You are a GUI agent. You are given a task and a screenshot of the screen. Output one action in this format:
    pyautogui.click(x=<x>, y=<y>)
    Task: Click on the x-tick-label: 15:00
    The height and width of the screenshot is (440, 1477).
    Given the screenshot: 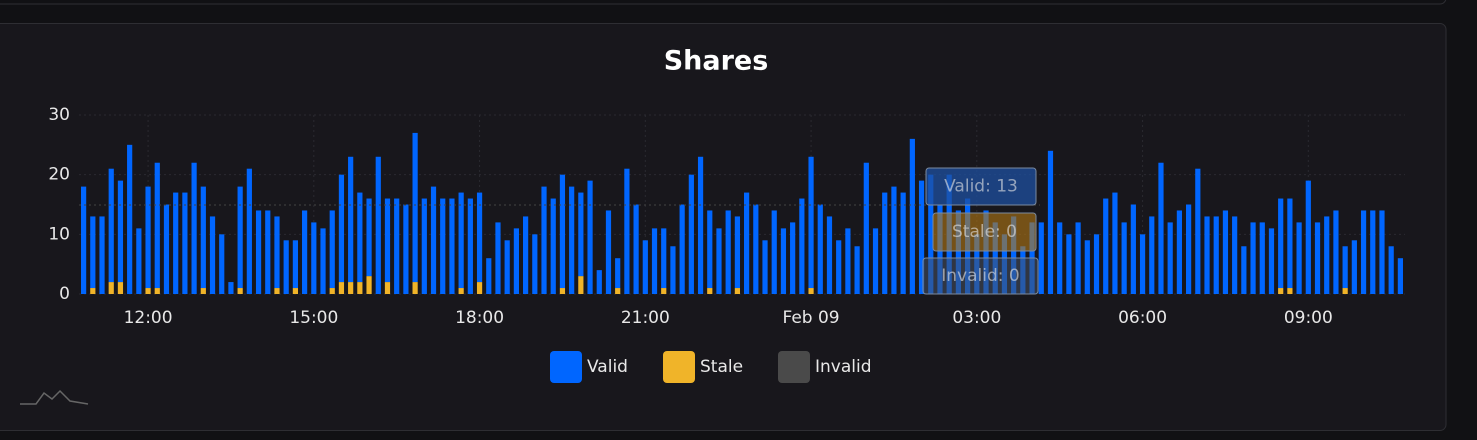 What is the action you would take?
    pyautogui.click(x=313, y=318)
    